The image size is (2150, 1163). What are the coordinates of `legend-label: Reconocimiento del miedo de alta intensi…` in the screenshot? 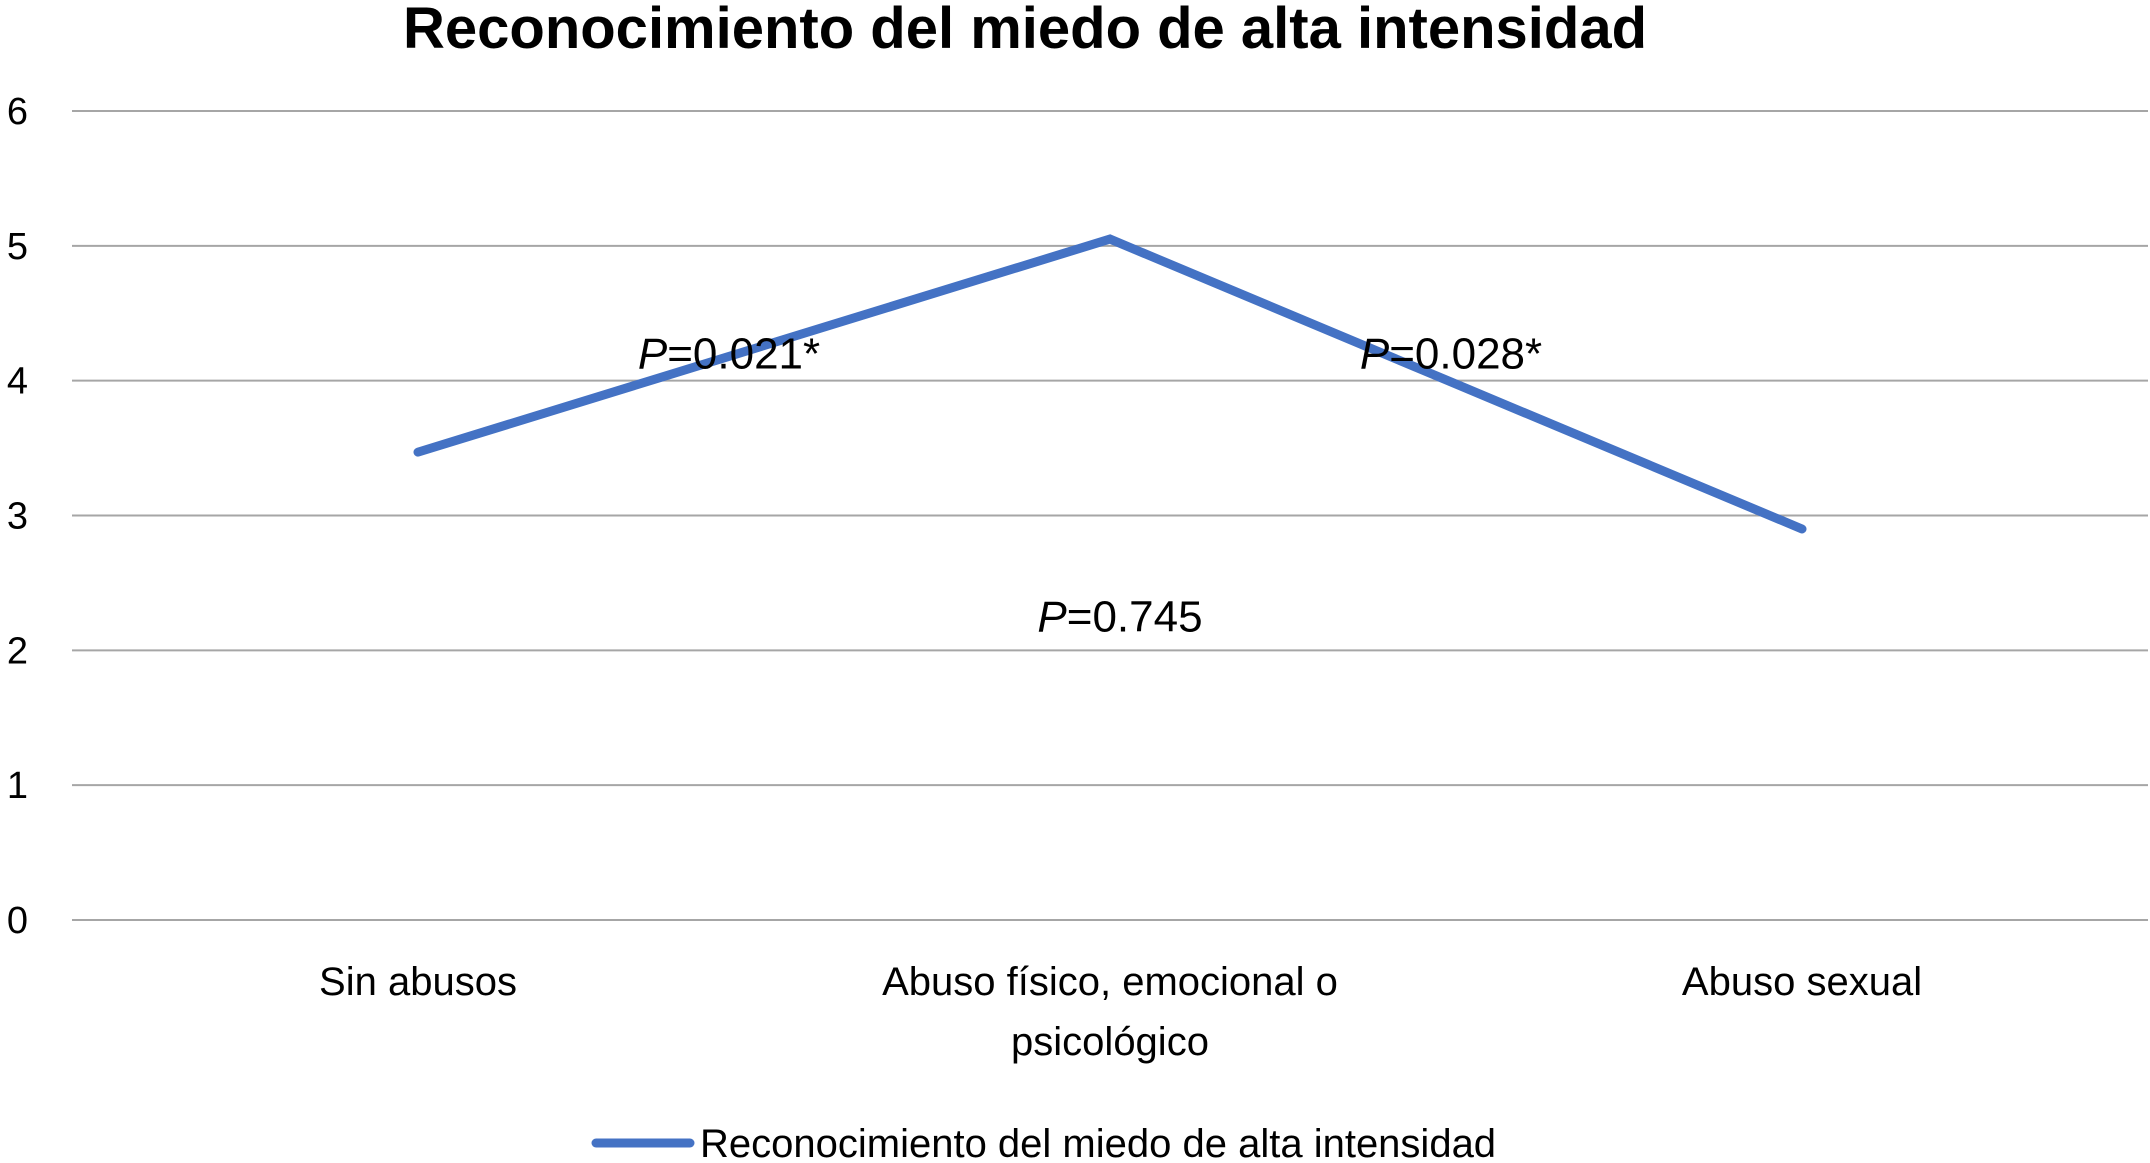 It's located at (1098, 1142).